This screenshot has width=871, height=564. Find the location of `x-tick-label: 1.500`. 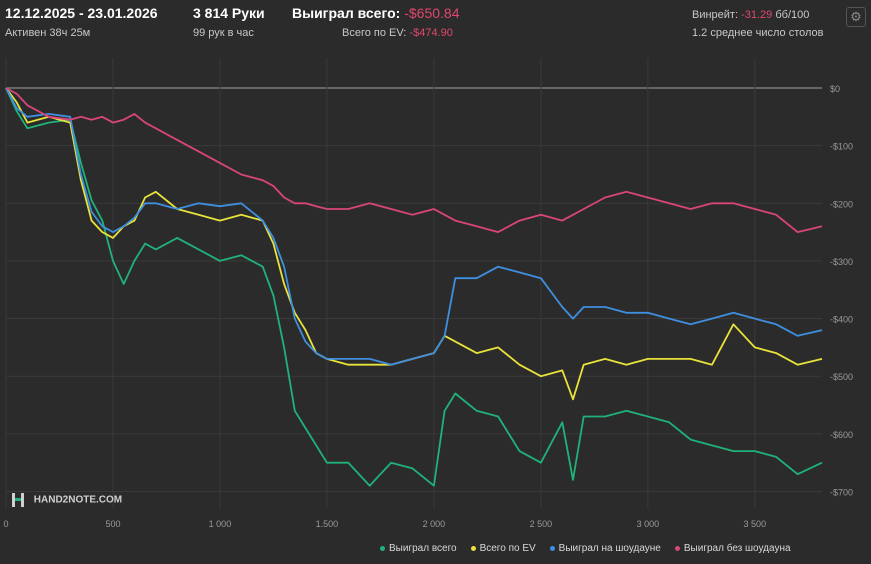

x-tick-label: 1.500 is located at coordinates (327, 524).